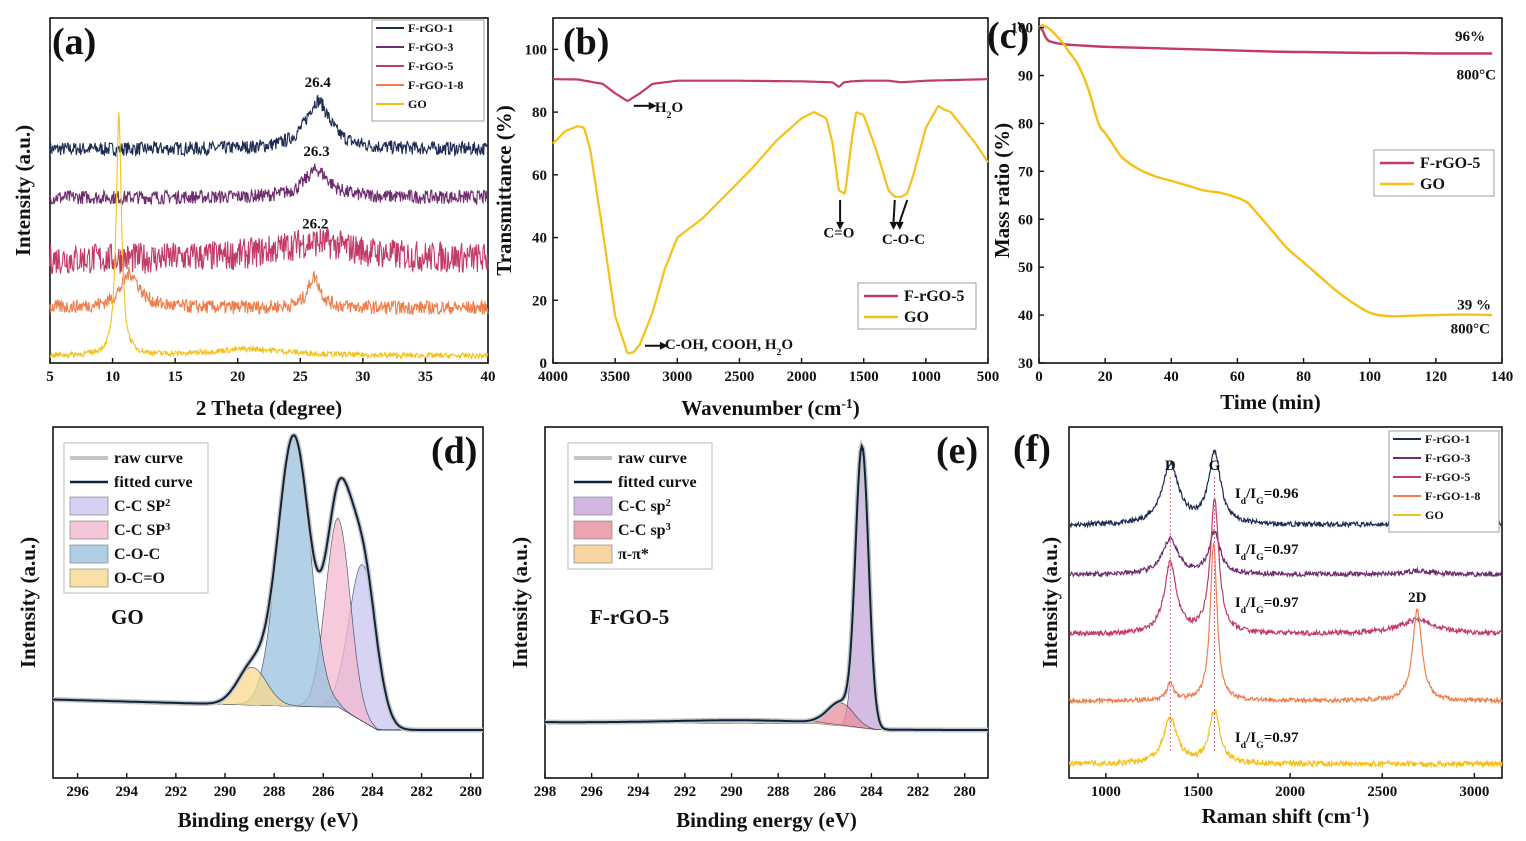 This screenshot has width=1526, height=841. Describe the element at coordinates (638, 792) in the screenshot. I see `x-tick-label: 294` at that location.